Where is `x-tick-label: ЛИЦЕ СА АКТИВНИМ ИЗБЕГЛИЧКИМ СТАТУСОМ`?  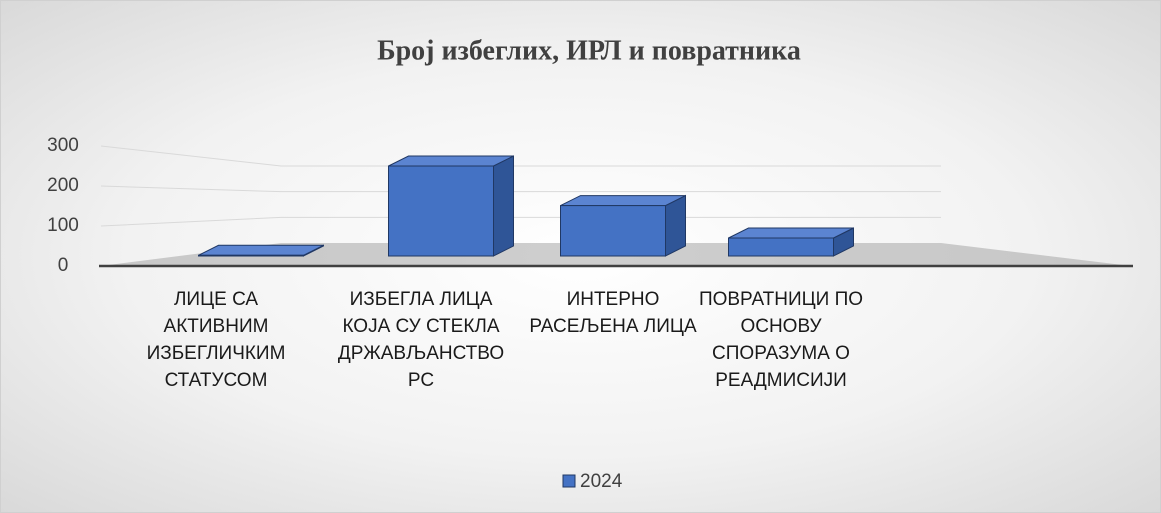
x-tick-label: ЛИЦЕ СА АКТИВНИМ ИЗБЕГЛИЧКИМ СТАТУСОМ is located at coordinates (216, 340).